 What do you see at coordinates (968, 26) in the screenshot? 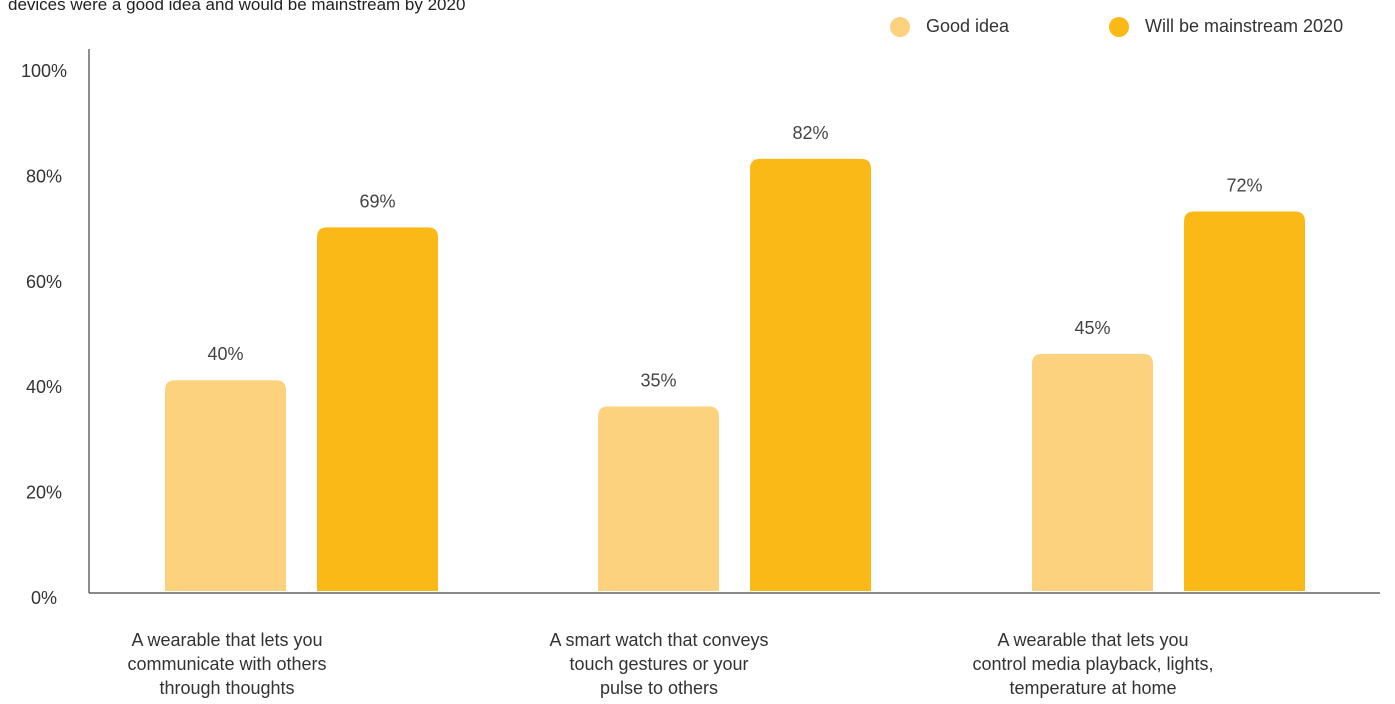
I see `legend-label-good-idea: Good idea` at bounding box center [968, 26].